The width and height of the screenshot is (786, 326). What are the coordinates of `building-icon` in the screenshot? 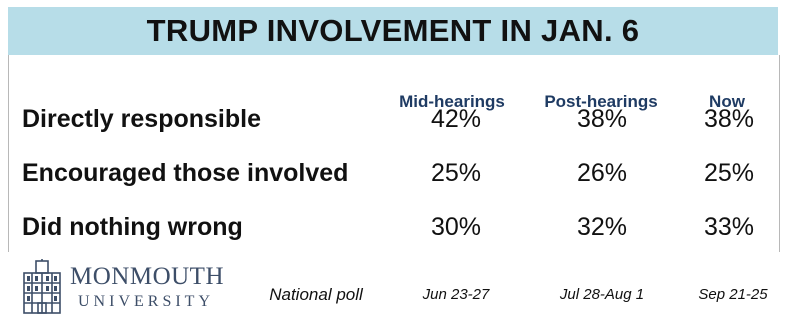 It's located at (42, 286).